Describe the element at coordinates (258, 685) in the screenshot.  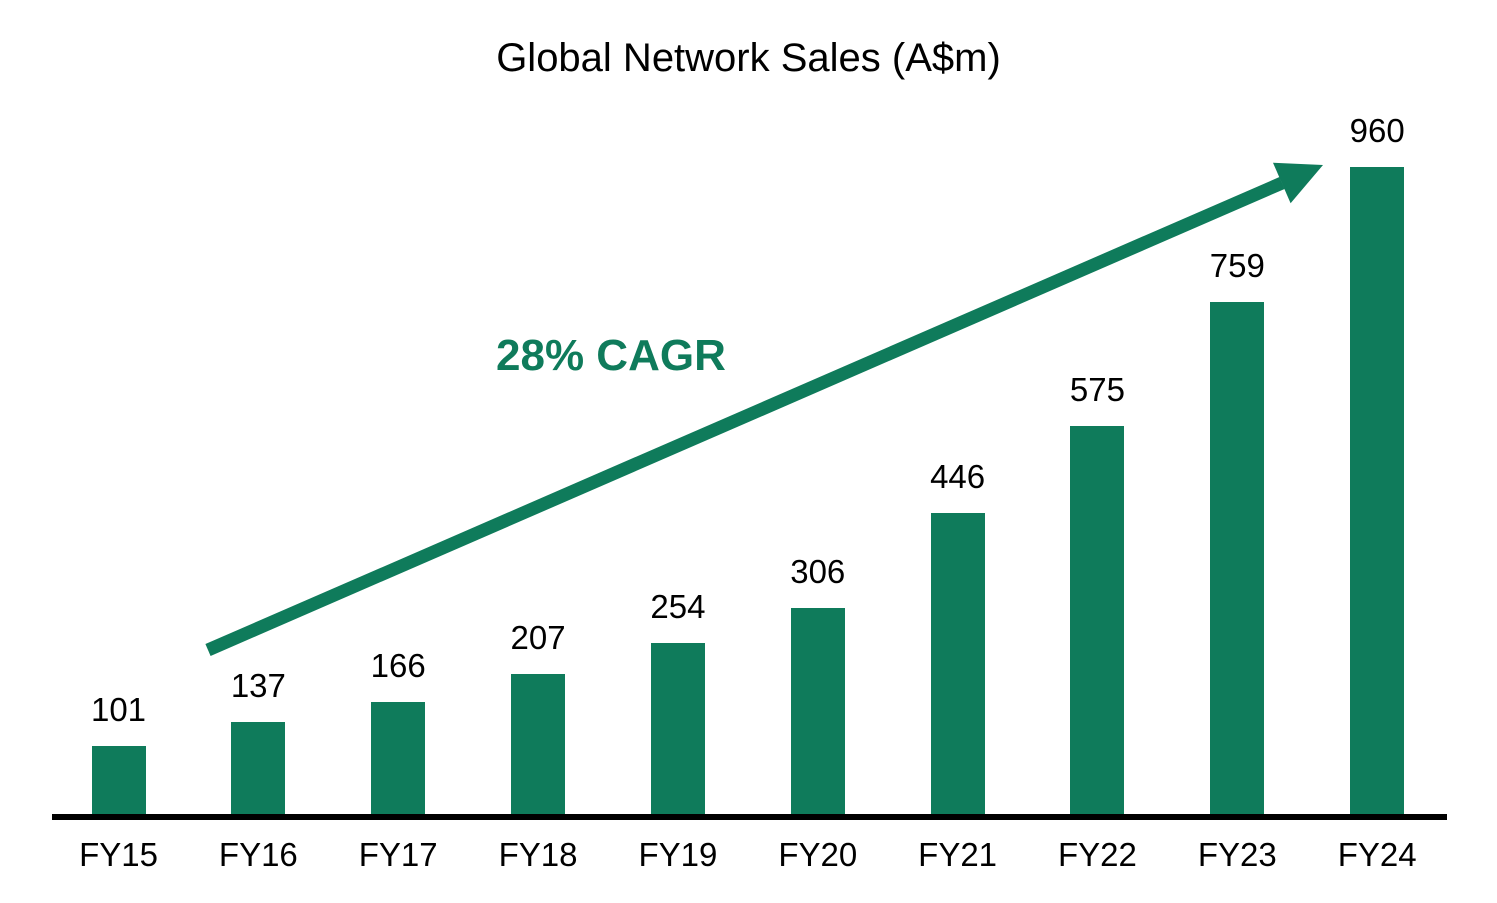
I see `bar-value-label: 137` at that location.